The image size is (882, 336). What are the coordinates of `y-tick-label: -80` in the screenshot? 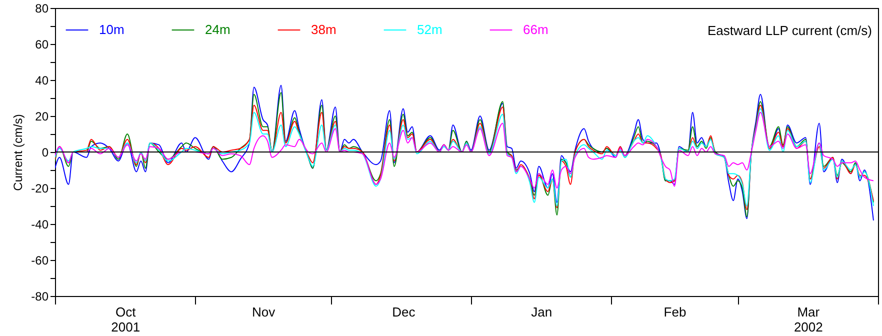 It's located at (40, 297).